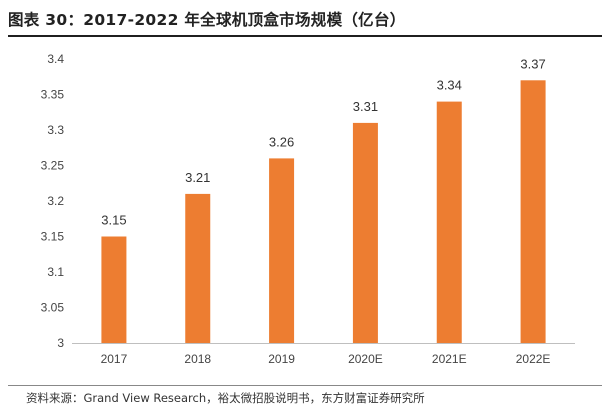 This screenshot has width=610, height=413. Describe the element at coordinates (305, 385) in the screenshot. I see `footer-divider` at that location.